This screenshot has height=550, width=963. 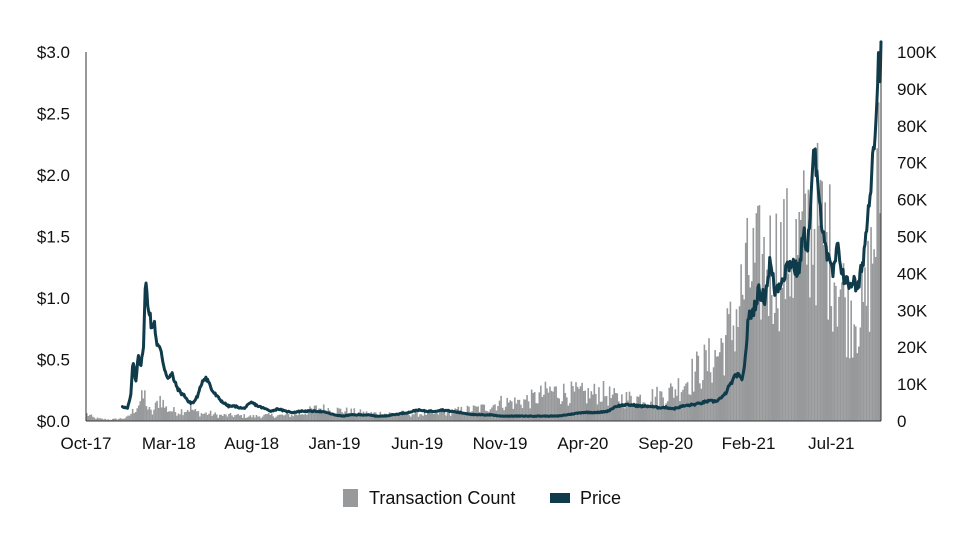 What do you see at coordinates (912, 237) in the screenshot?
I see `y-right-tick-label: 50K` at bounding box center [912, 237].